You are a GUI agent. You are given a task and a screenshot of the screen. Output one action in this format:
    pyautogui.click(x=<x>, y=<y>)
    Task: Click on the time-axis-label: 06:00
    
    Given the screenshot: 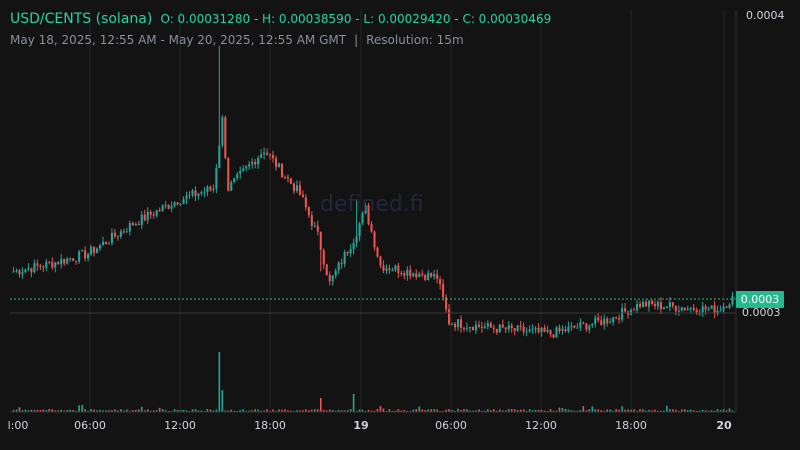 What is the action you would take?
    pyautogui.click(x=90, y=425)
    